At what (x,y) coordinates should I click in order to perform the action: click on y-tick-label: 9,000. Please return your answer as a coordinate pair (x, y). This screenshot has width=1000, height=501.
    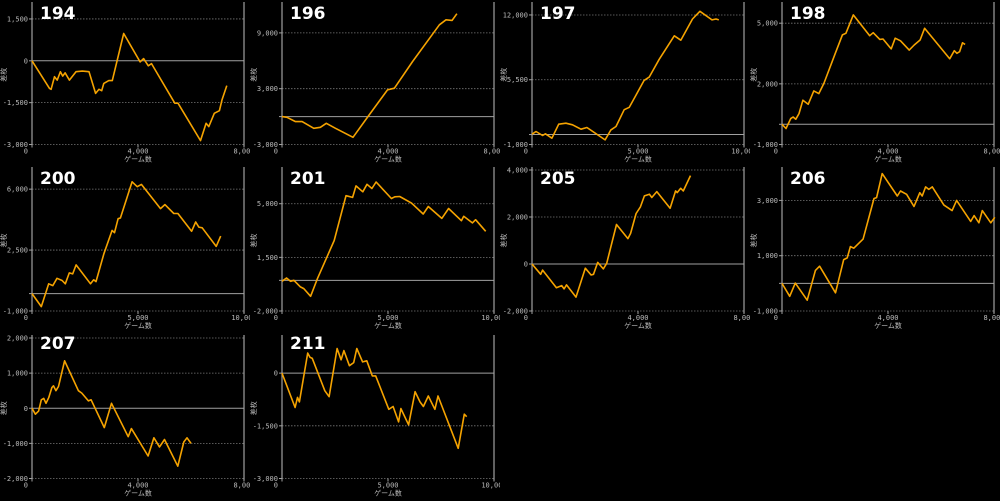
    Looking at the image, I should click on (267, 33).